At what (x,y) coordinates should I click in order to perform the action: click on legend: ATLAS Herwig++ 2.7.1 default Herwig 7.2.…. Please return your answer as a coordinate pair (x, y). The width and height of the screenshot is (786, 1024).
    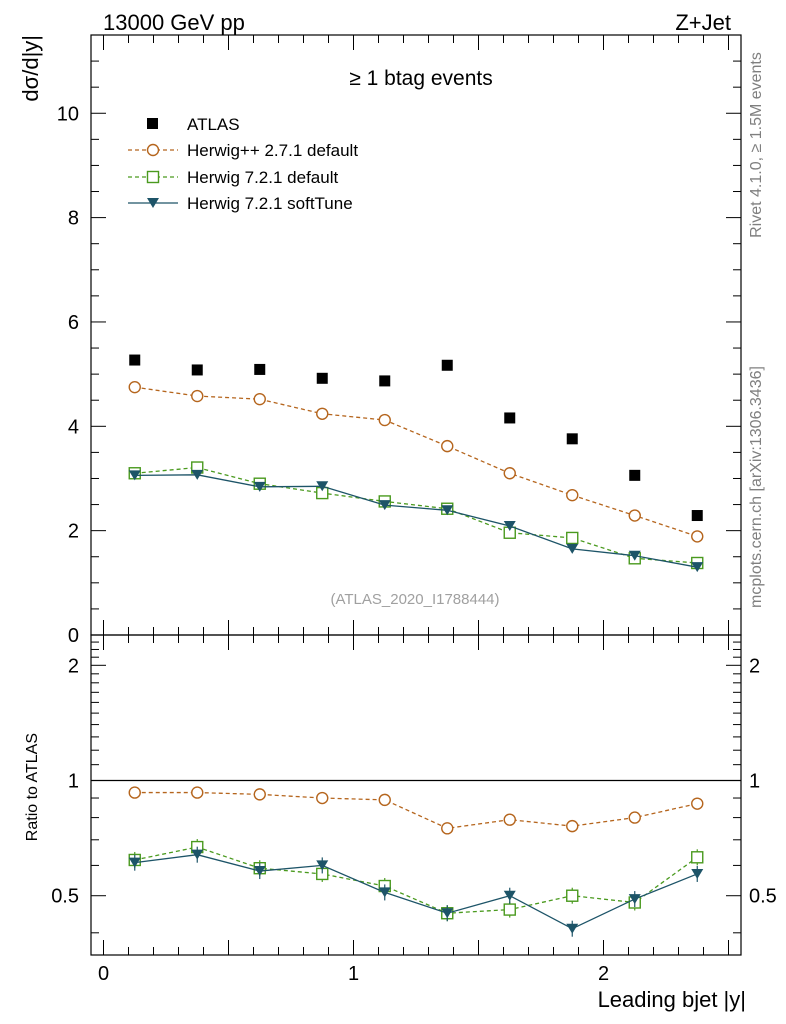
    Looking at the image, I should click on (243, 164).